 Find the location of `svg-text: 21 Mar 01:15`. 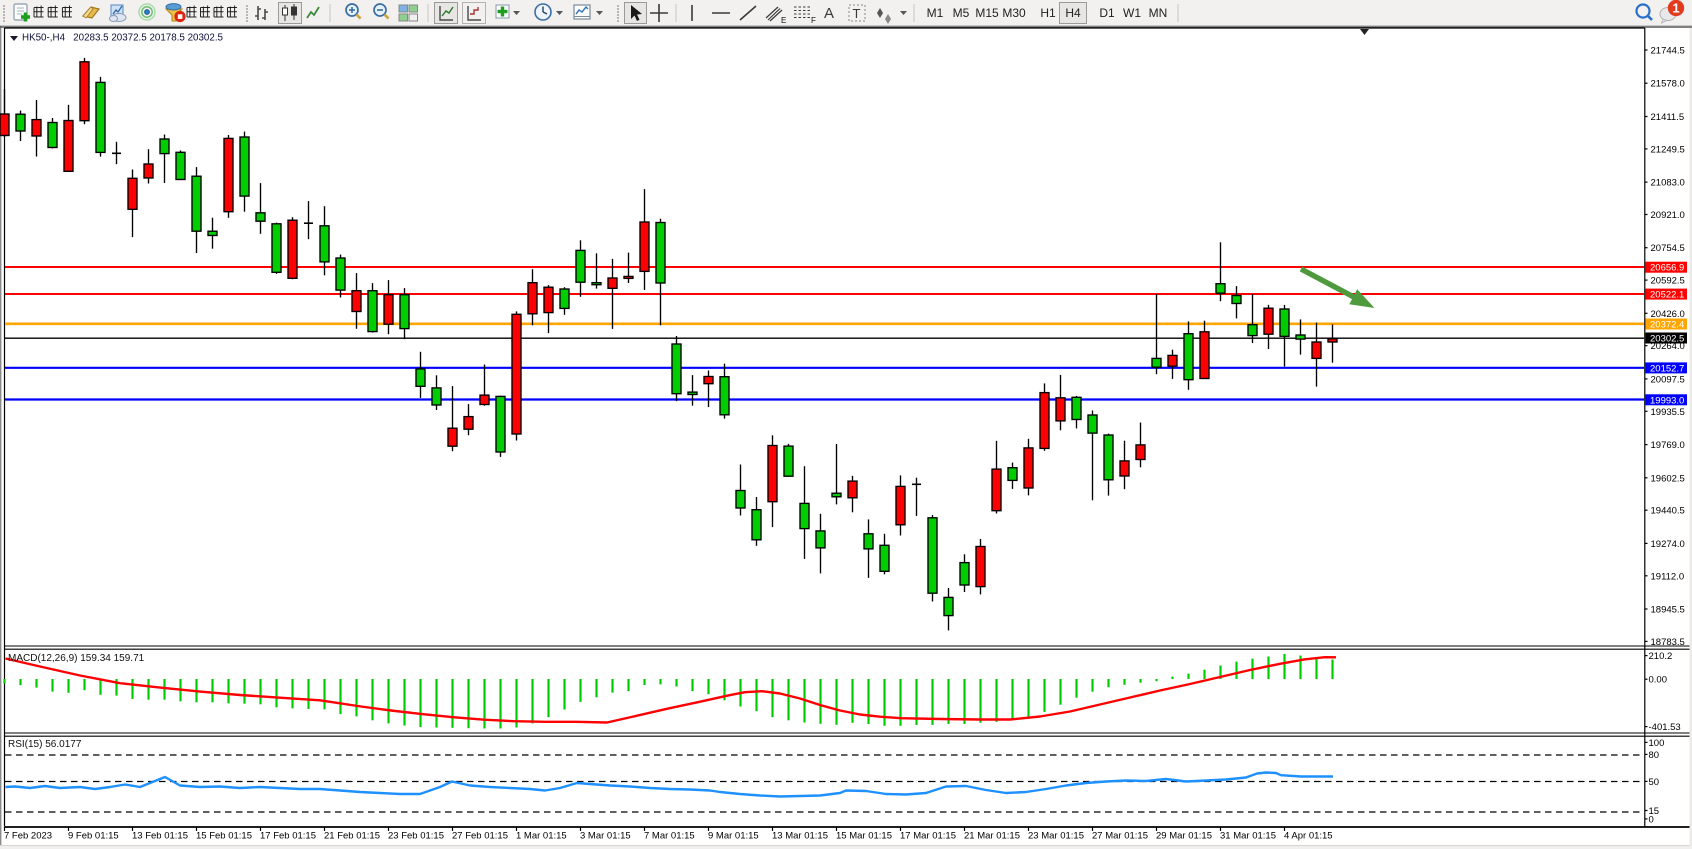

svg-text: 21 Mar 01:15 is located at coordinates (992, 836).